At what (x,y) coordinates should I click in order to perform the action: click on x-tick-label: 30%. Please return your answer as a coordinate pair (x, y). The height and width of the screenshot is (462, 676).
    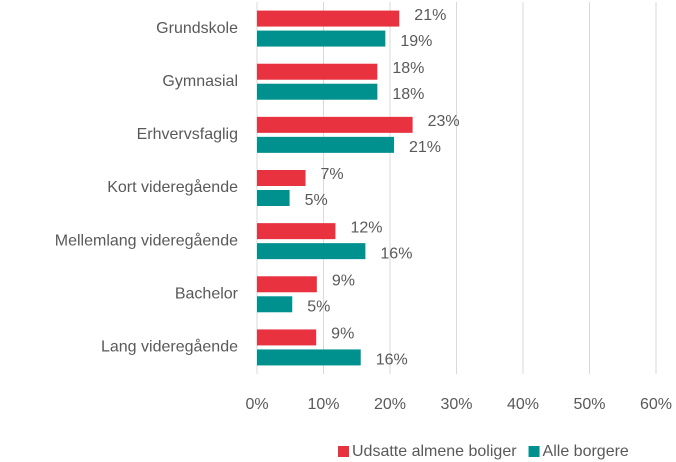
    Looking at the image, I should click on (456, 404).